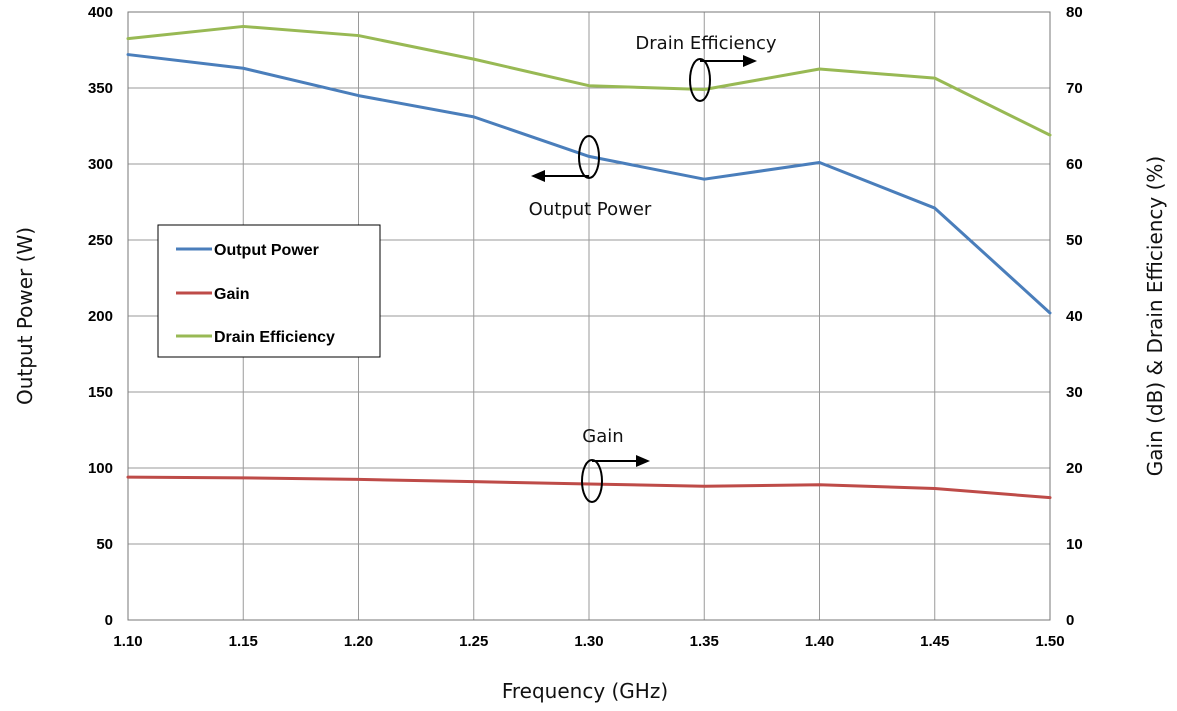  Describe the element at coordinates (705, 43) in the screenshot. I see `annotation-label-drain-efficiency: Drain Efficiency` at that location.